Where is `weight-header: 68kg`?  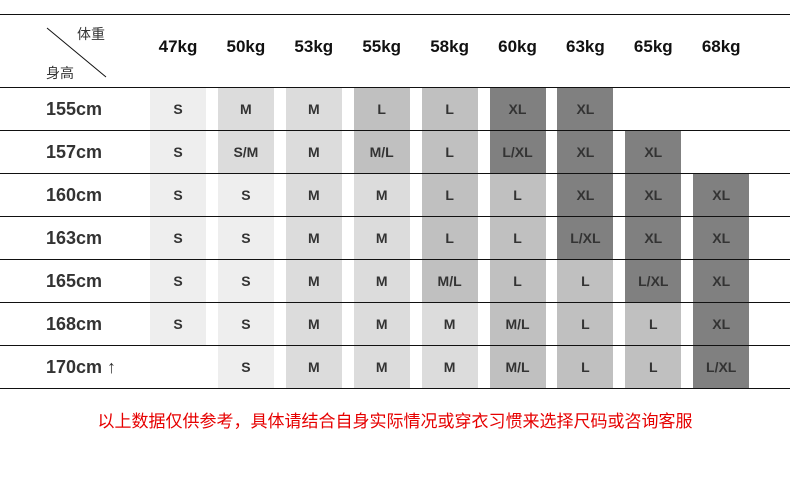
weight-header: 68kg is located at coordinates (721, 46).